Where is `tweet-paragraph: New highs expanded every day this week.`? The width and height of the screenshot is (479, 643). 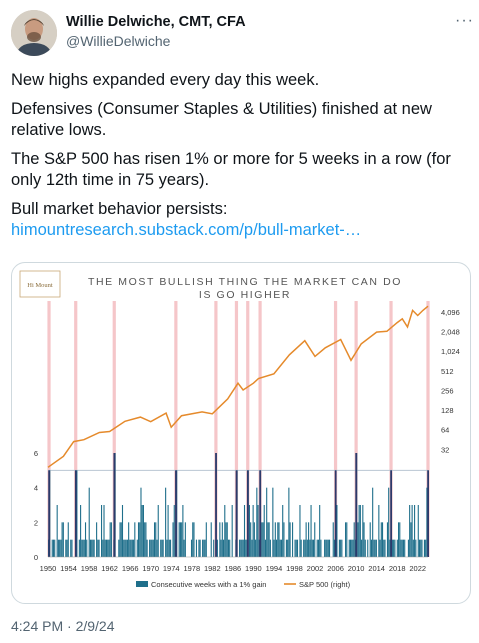 tweet-paragraph: New highs expanded every day this week. is located at coordinates (165, 80).